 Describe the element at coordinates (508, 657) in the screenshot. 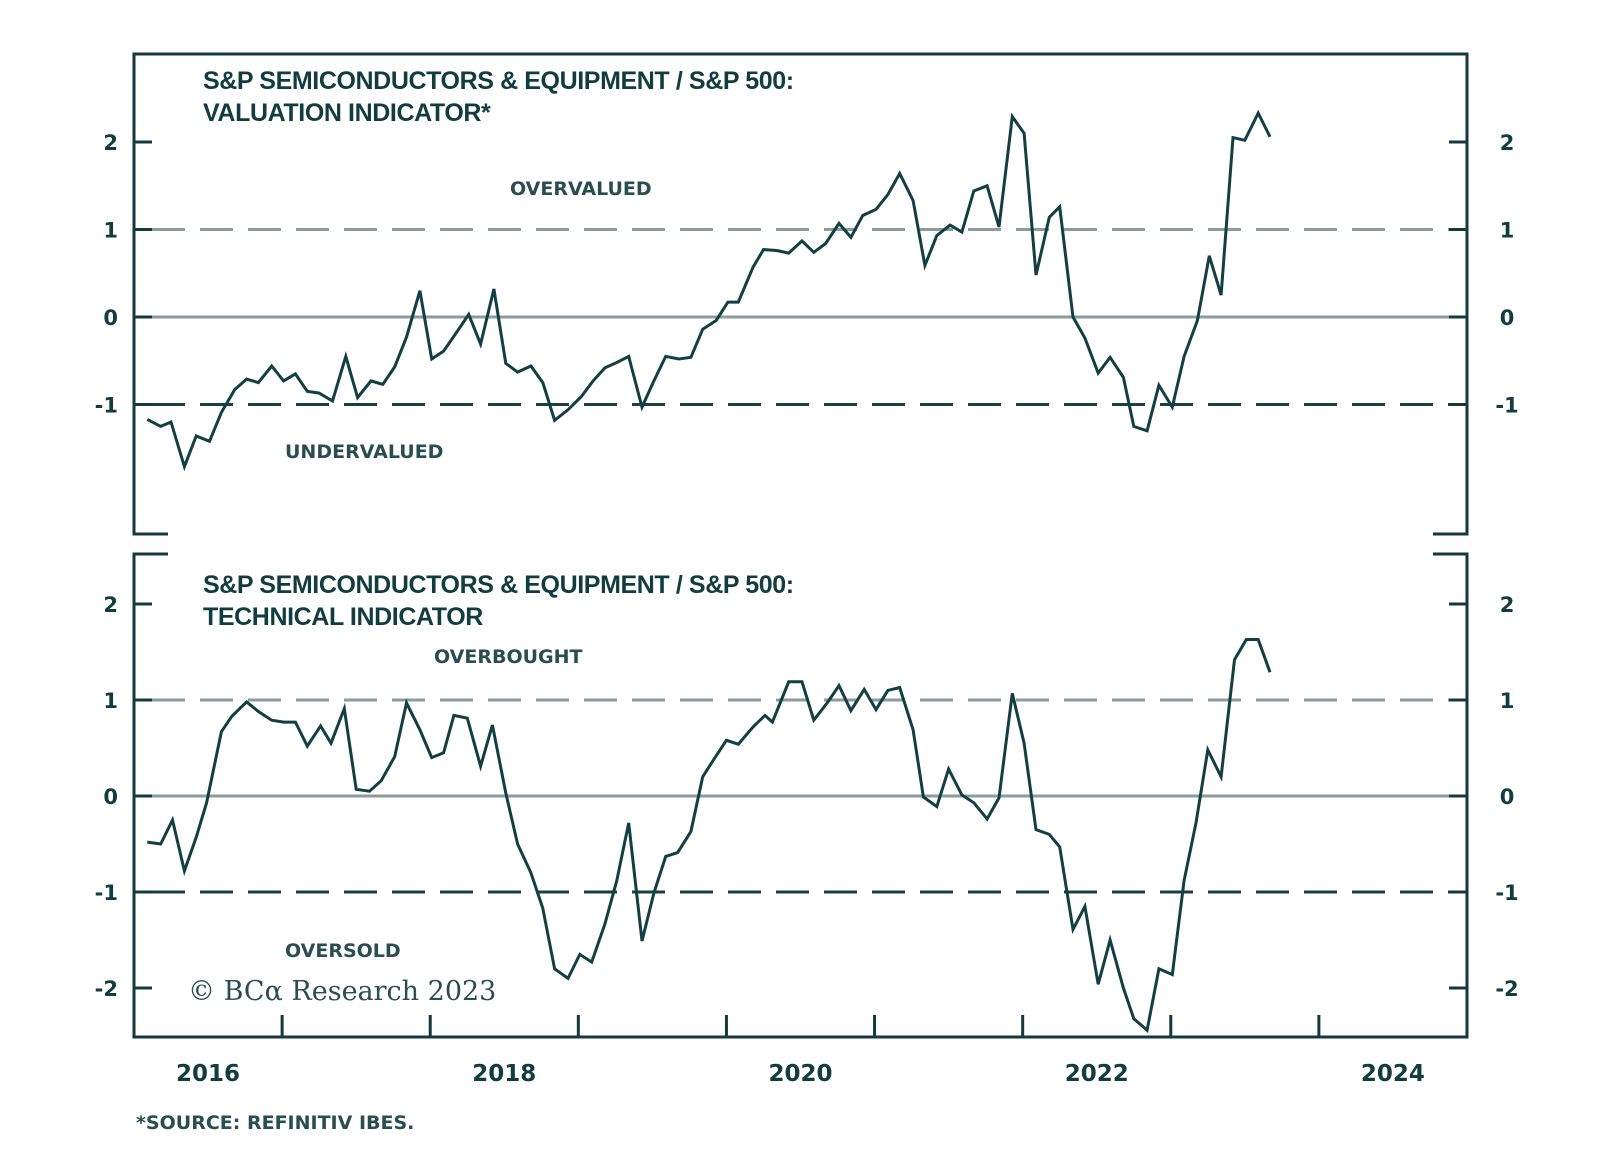

I see `overbought-label: OVERBOUGHT` at that location.